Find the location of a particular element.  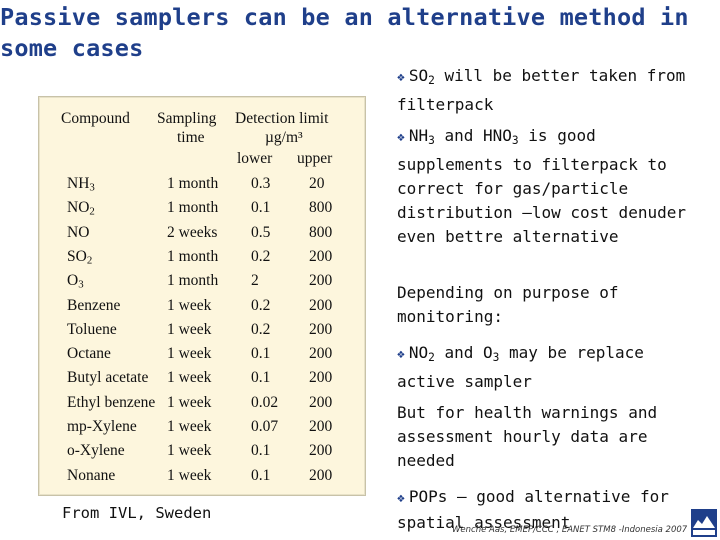

table-row: Nonane 1 week 0.1 200 is located at coordinates (202, 477).